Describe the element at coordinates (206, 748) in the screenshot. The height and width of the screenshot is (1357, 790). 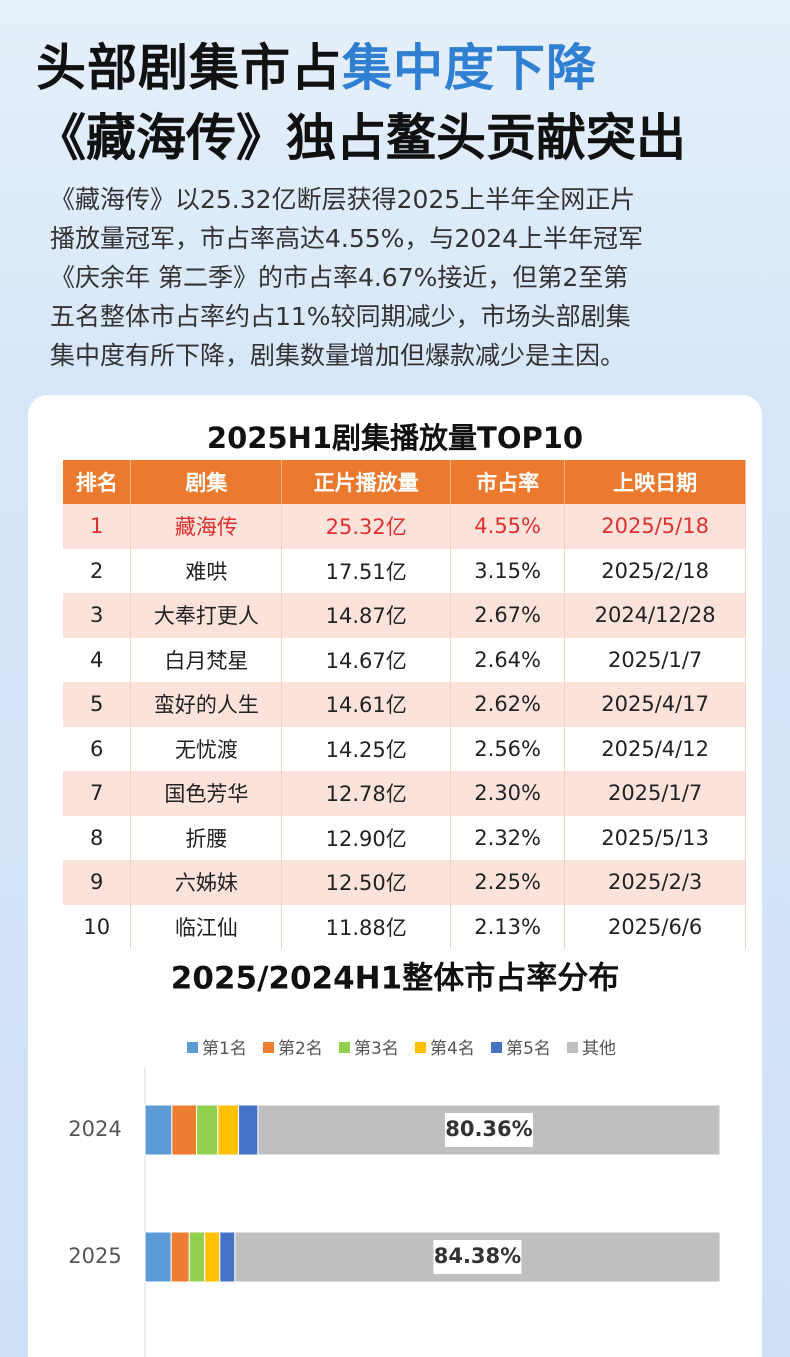
I see `table-cell: 无忧渡` at that location.